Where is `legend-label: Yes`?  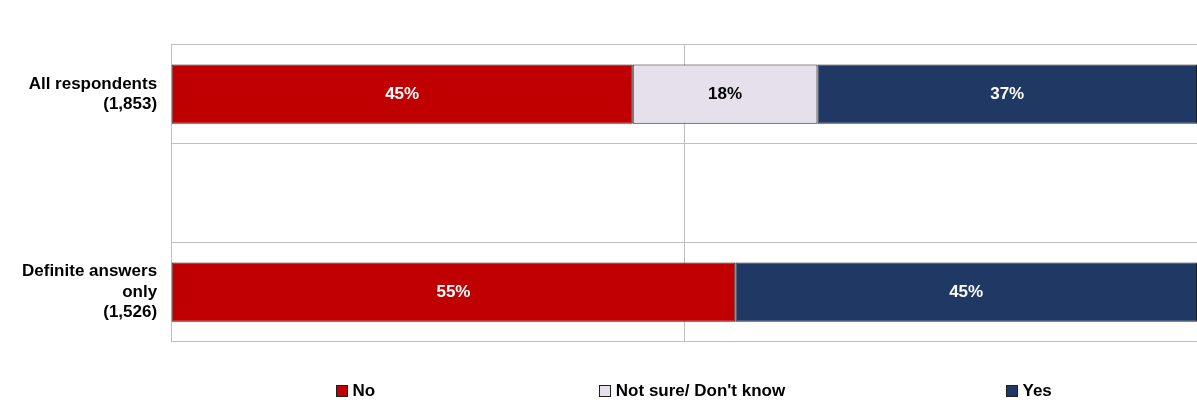 legend-label: Yes is located at coordinates (1037, 391).